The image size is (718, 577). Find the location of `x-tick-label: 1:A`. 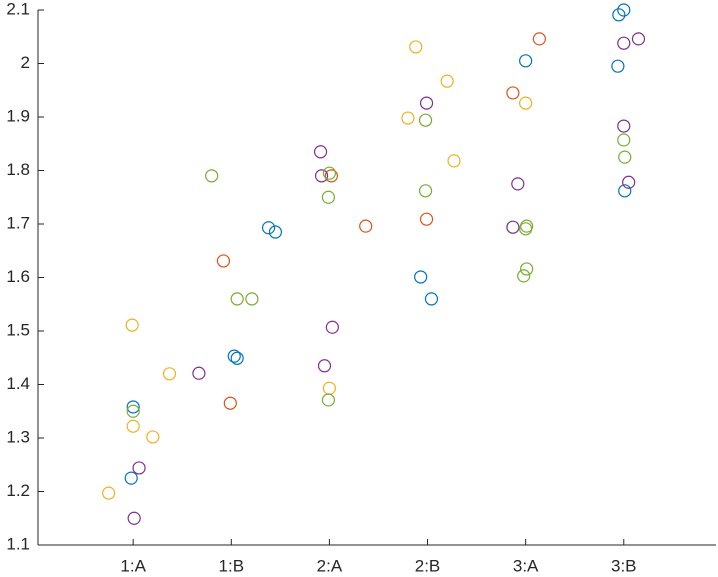

x-tick-label: 1:A is located at coordinates (133, 565).